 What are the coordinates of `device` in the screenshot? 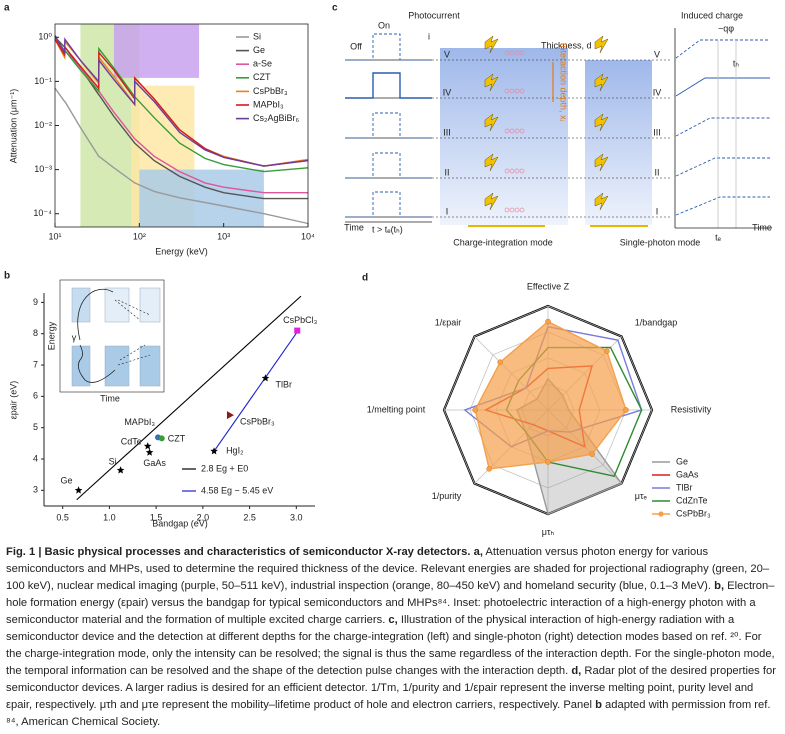 It's located at (618, 142).